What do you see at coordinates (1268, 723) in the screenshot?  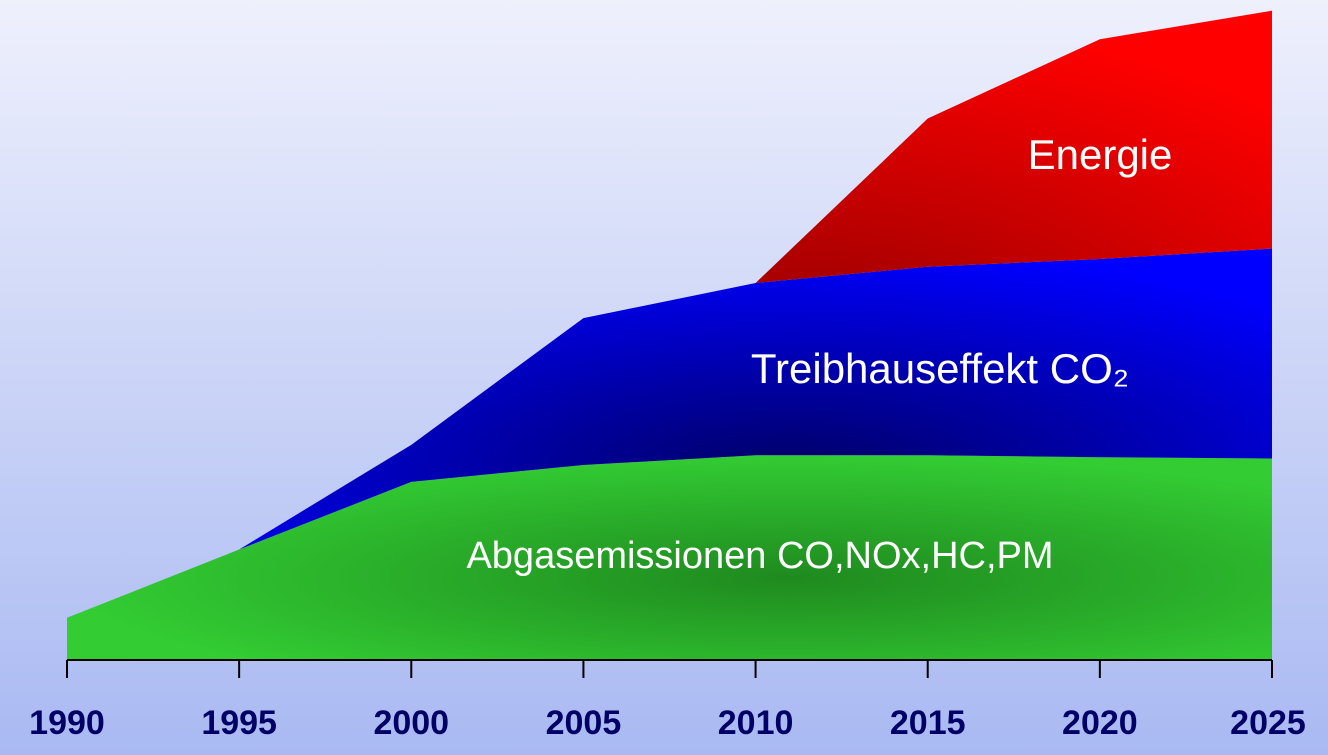 I see `x-tick-label: 2025` at bounding box center [1268, 723].